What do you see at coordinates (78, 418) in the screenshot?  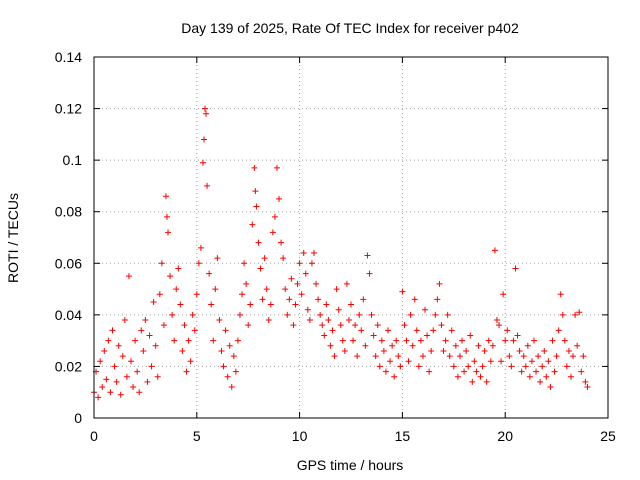 I see `y-tick-label: 0` at bounding box center [78, 418].